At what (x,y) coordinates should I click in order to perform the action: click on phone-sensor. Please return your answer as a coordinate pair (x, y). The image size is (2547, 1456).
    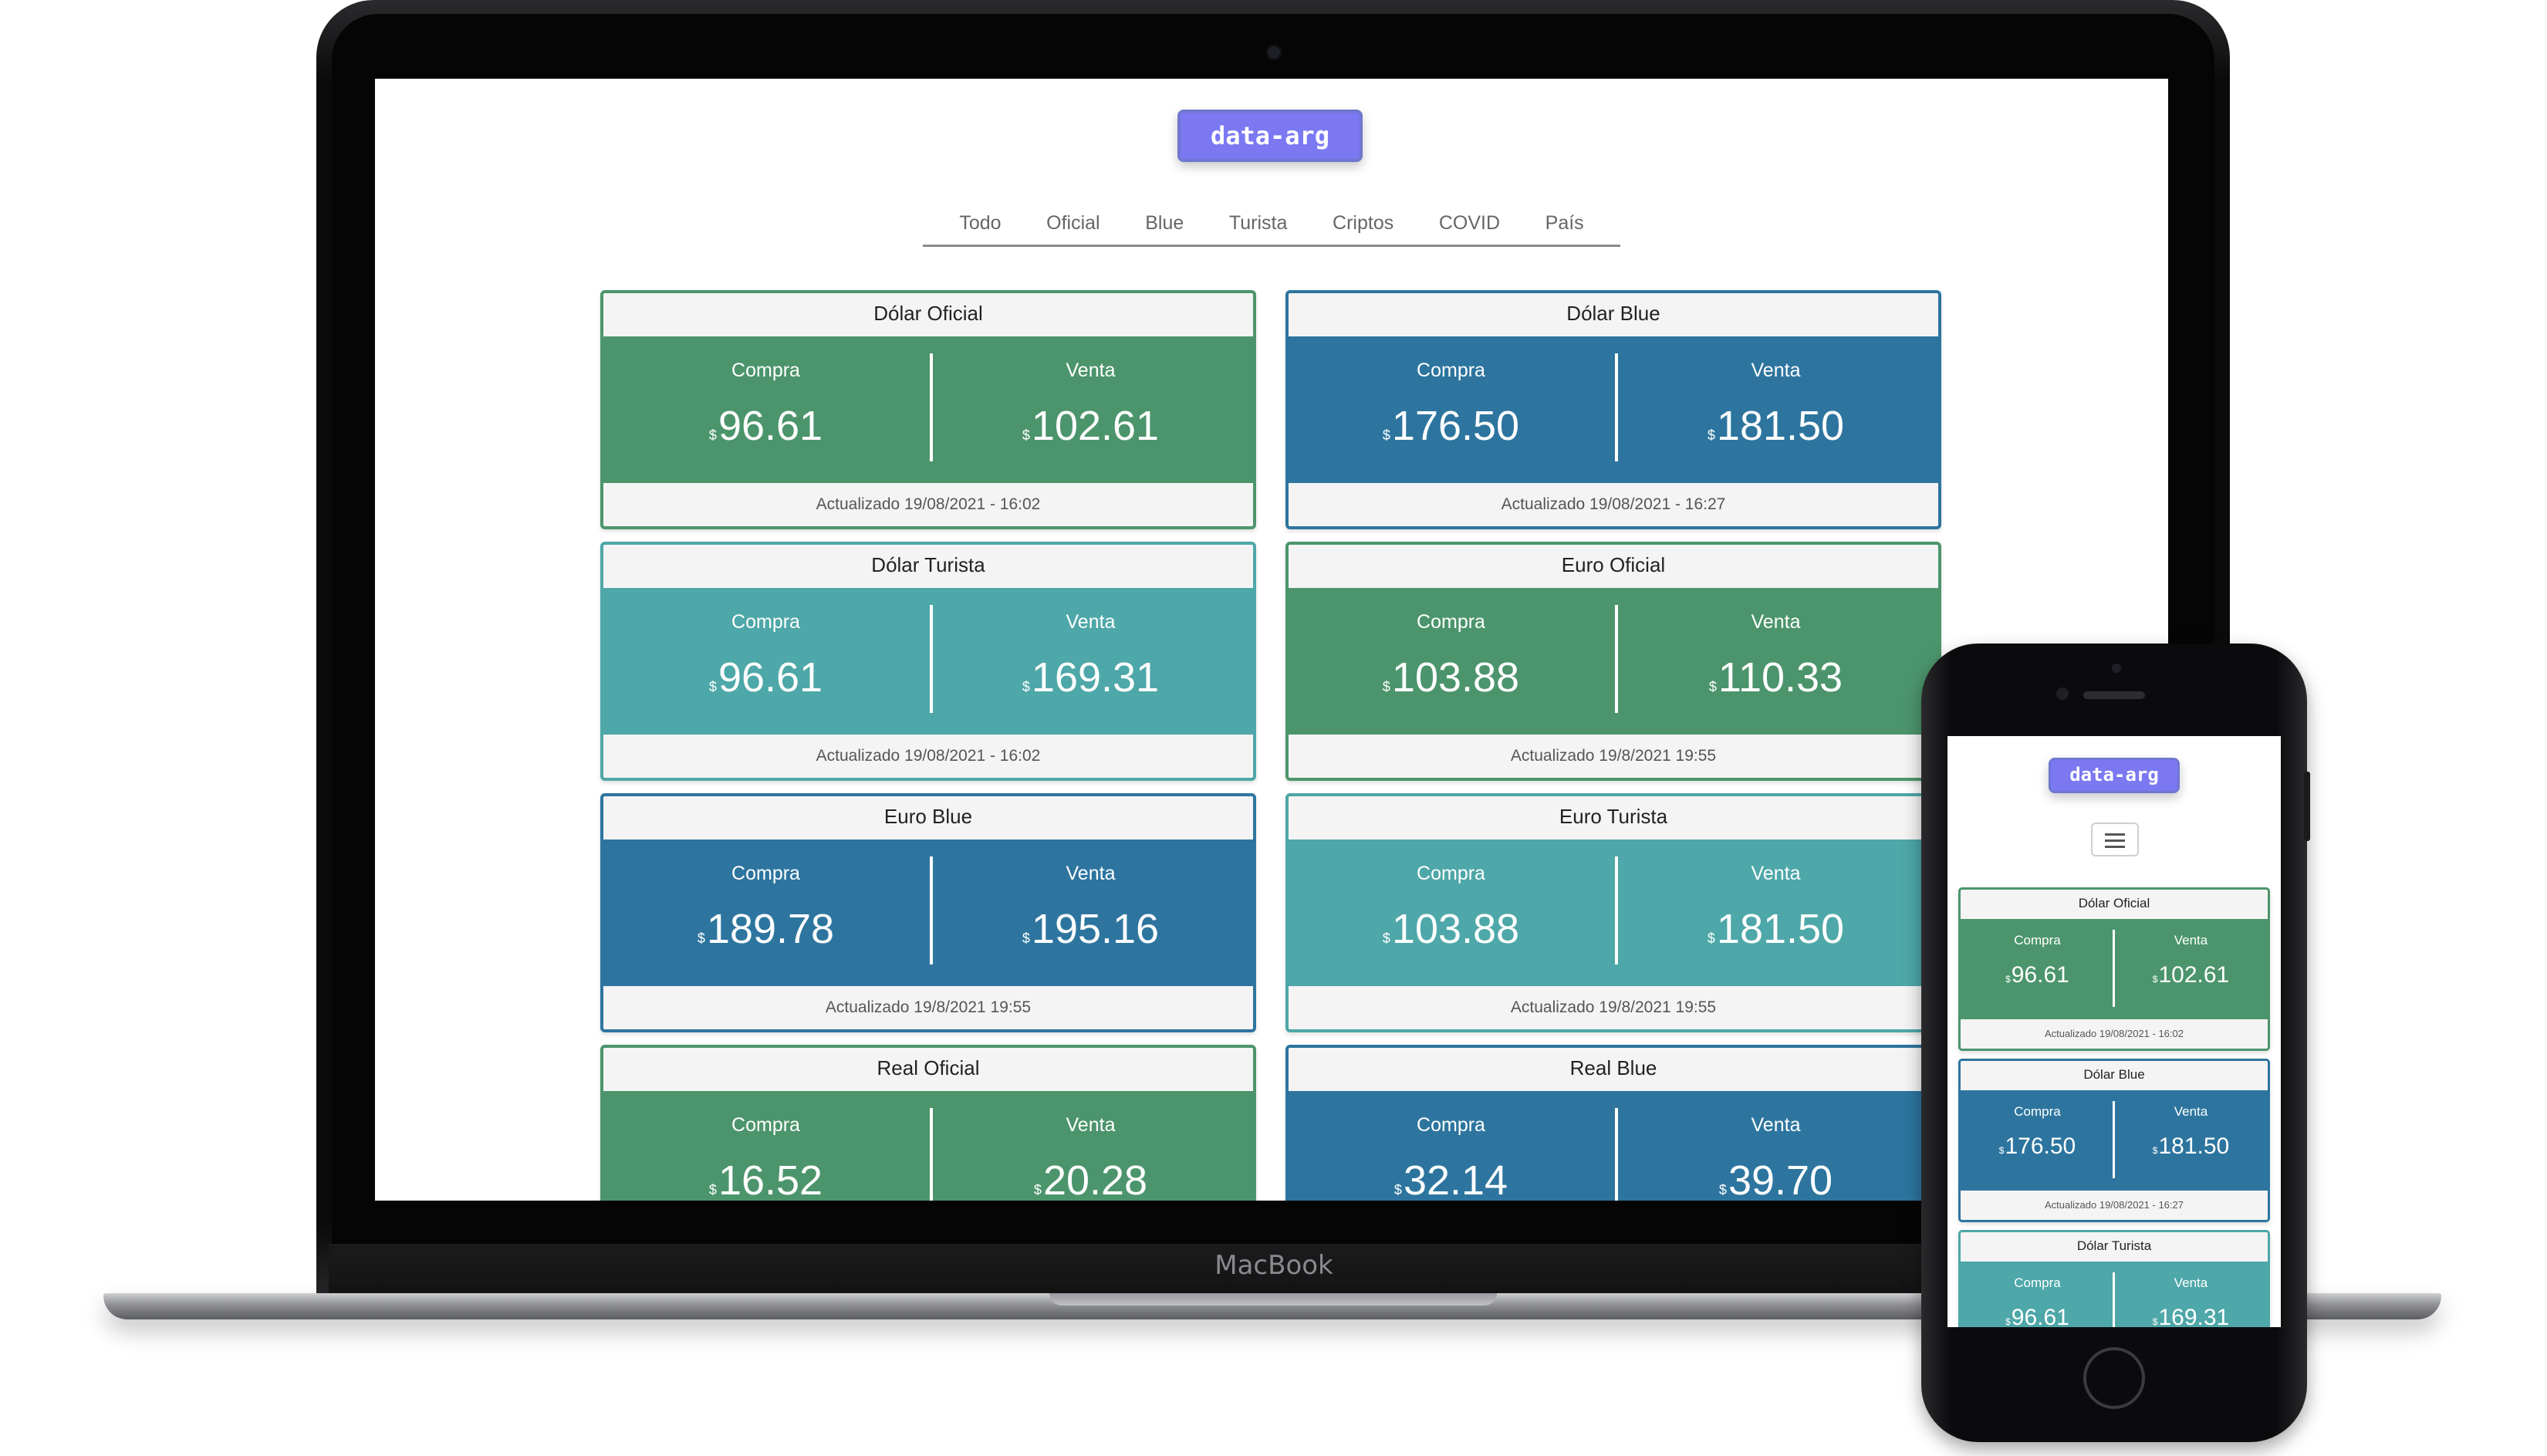
    Looking at the image, I should click on (2116, 668).